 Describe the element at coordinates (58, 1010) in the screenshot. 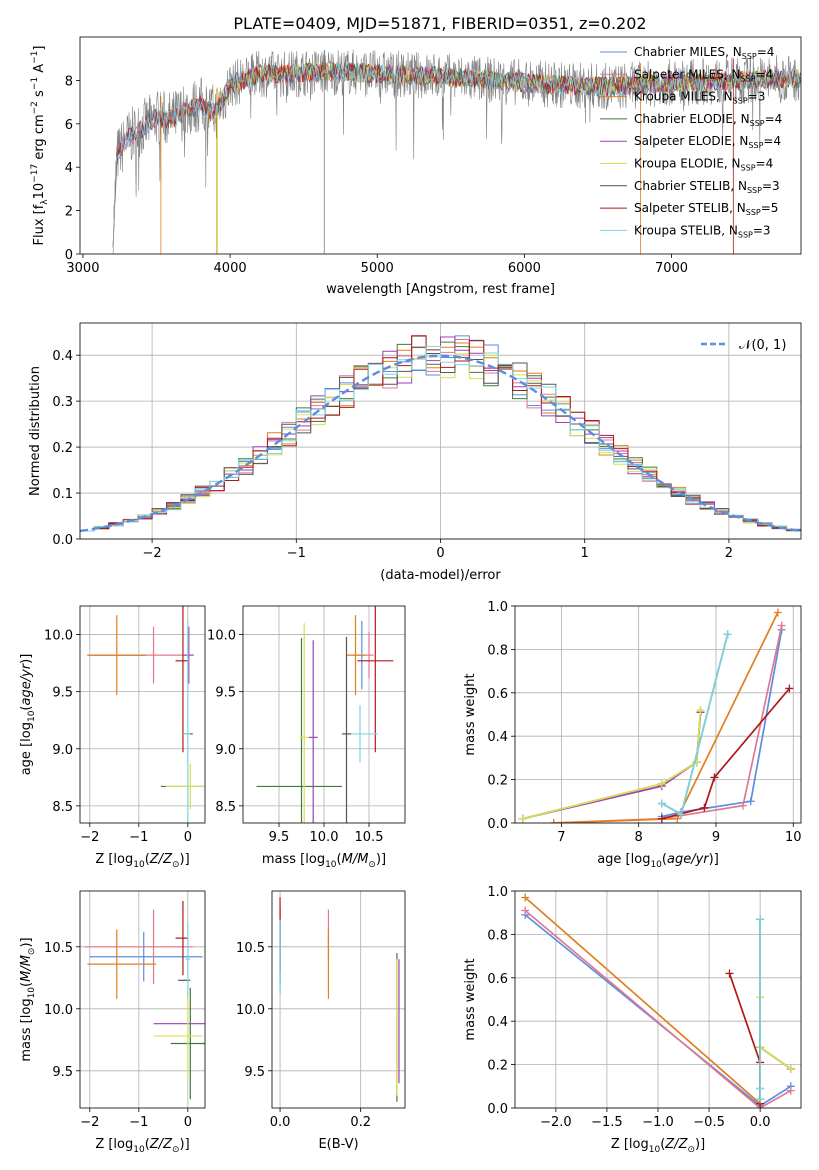

I see `y-tick-label: 10.0` at that location.